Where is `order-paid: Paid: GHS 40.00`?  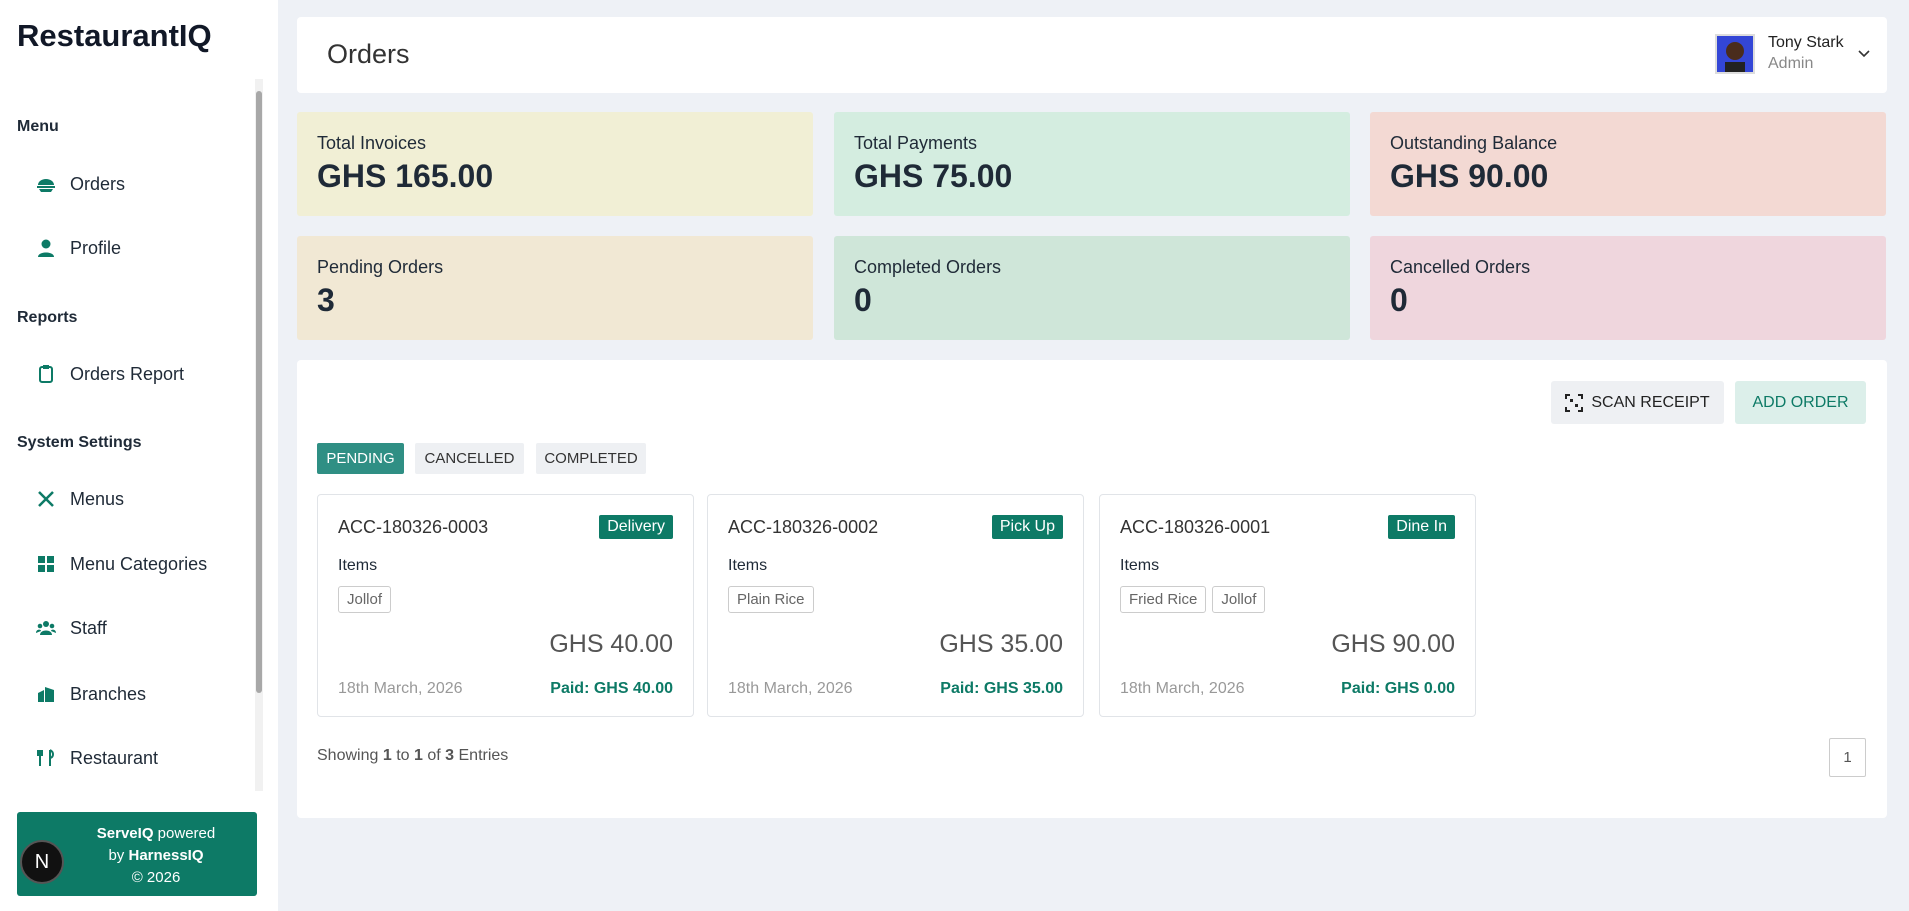
order-paid: Paid: GHS 40.00 is located at coordinates (611, 688).